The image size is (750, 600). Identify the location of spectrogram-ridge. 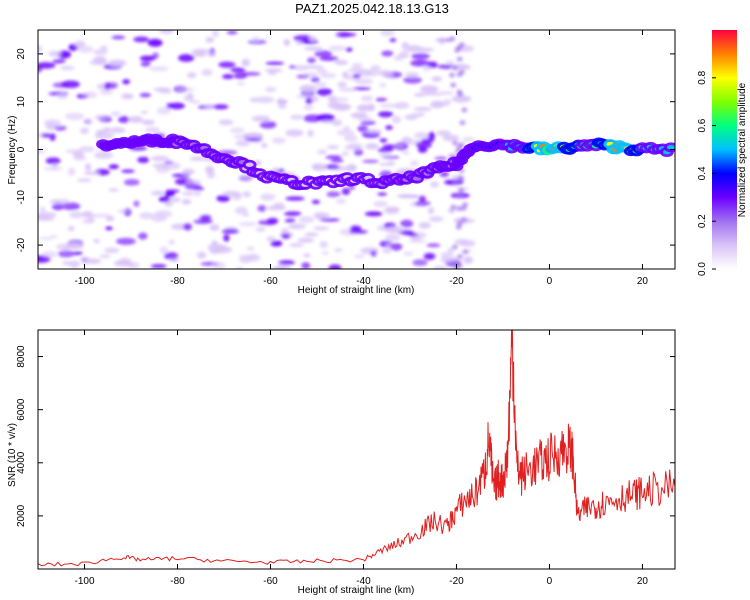
(385, 162).